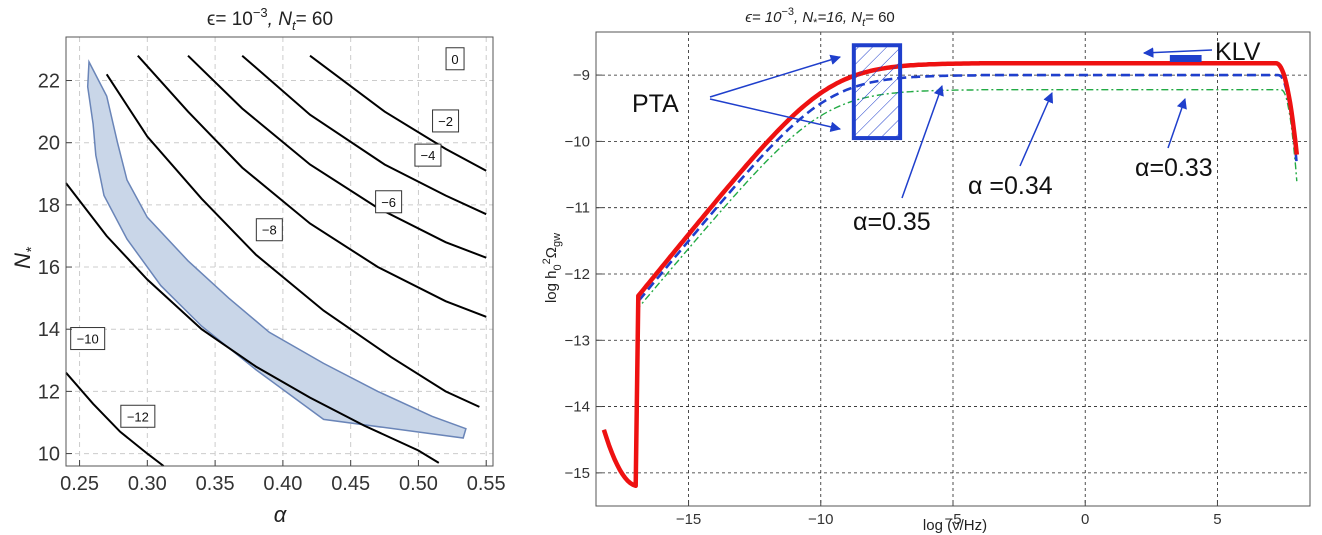  Describe the element at coordinates (1085, 519) in the screenshot. I see `x-tick-label: 0` at that location.